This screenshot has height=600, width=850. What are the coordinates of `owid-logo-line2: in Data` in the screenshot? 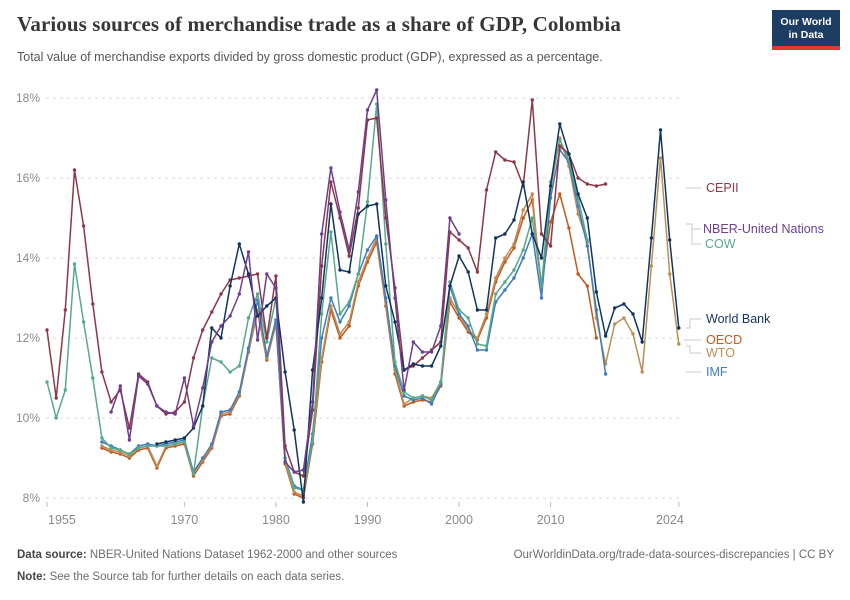 It's located at (806, 35).